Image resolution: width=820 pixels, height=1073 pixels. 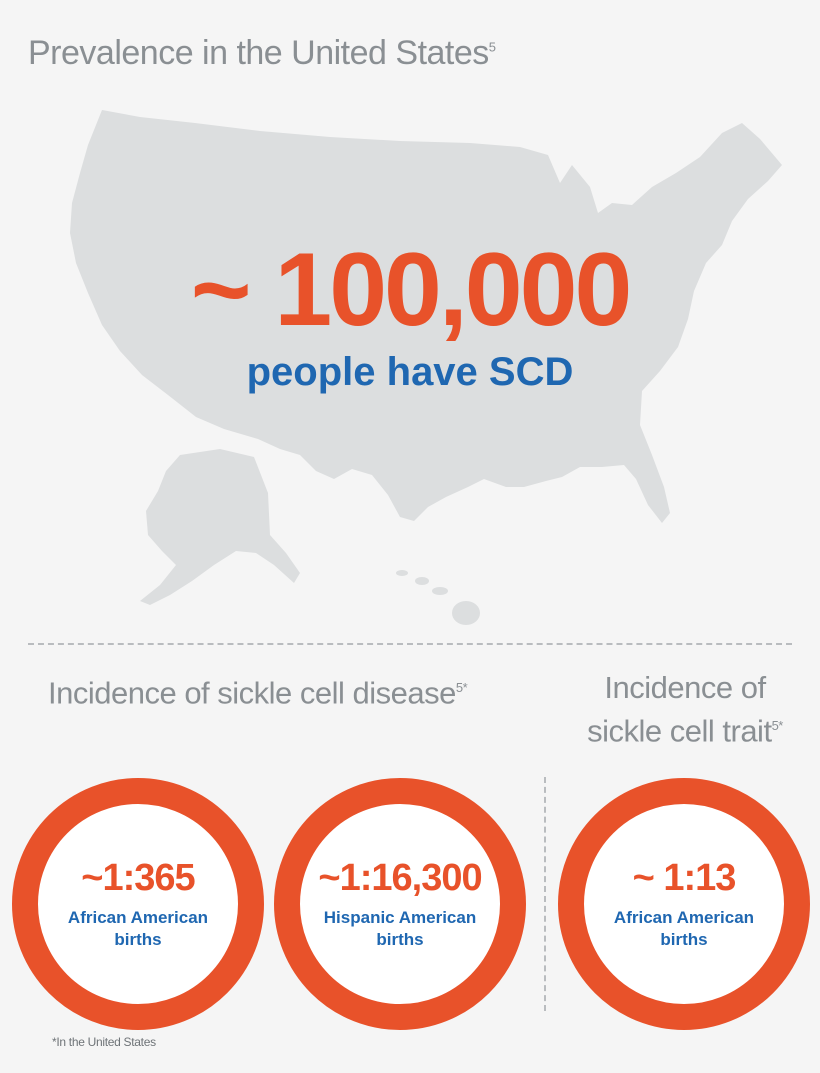 What do you see at coordinates (104, 1042) in the screenshot?
I see `footnote: *In the United States` at bounding box center [104, 1042].